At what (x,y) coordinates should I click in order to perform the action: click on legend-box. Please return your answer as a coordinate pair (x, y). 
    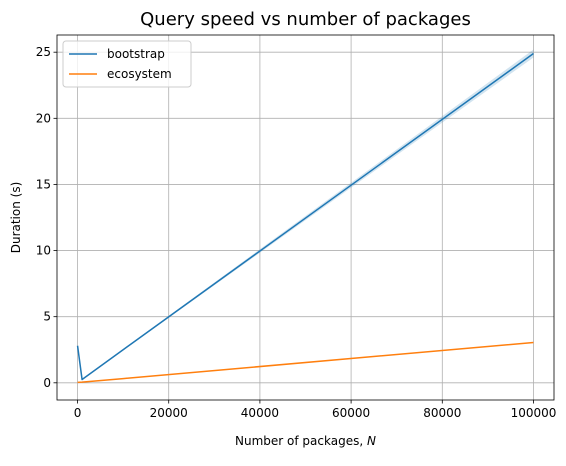
    Looking at the image, I should click on (127, 64).